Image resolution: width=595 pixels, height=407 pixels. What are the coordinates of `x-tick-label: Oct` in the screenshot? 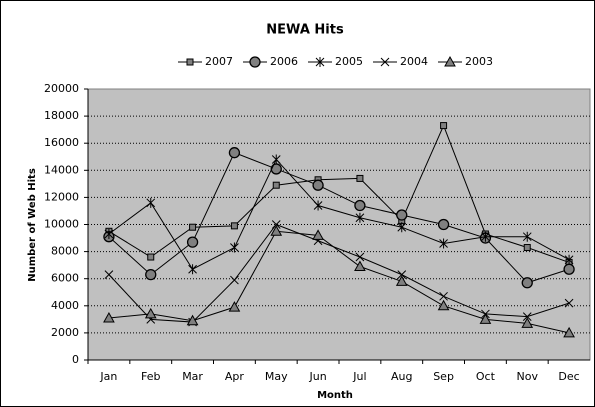 It's located at (486, 376).